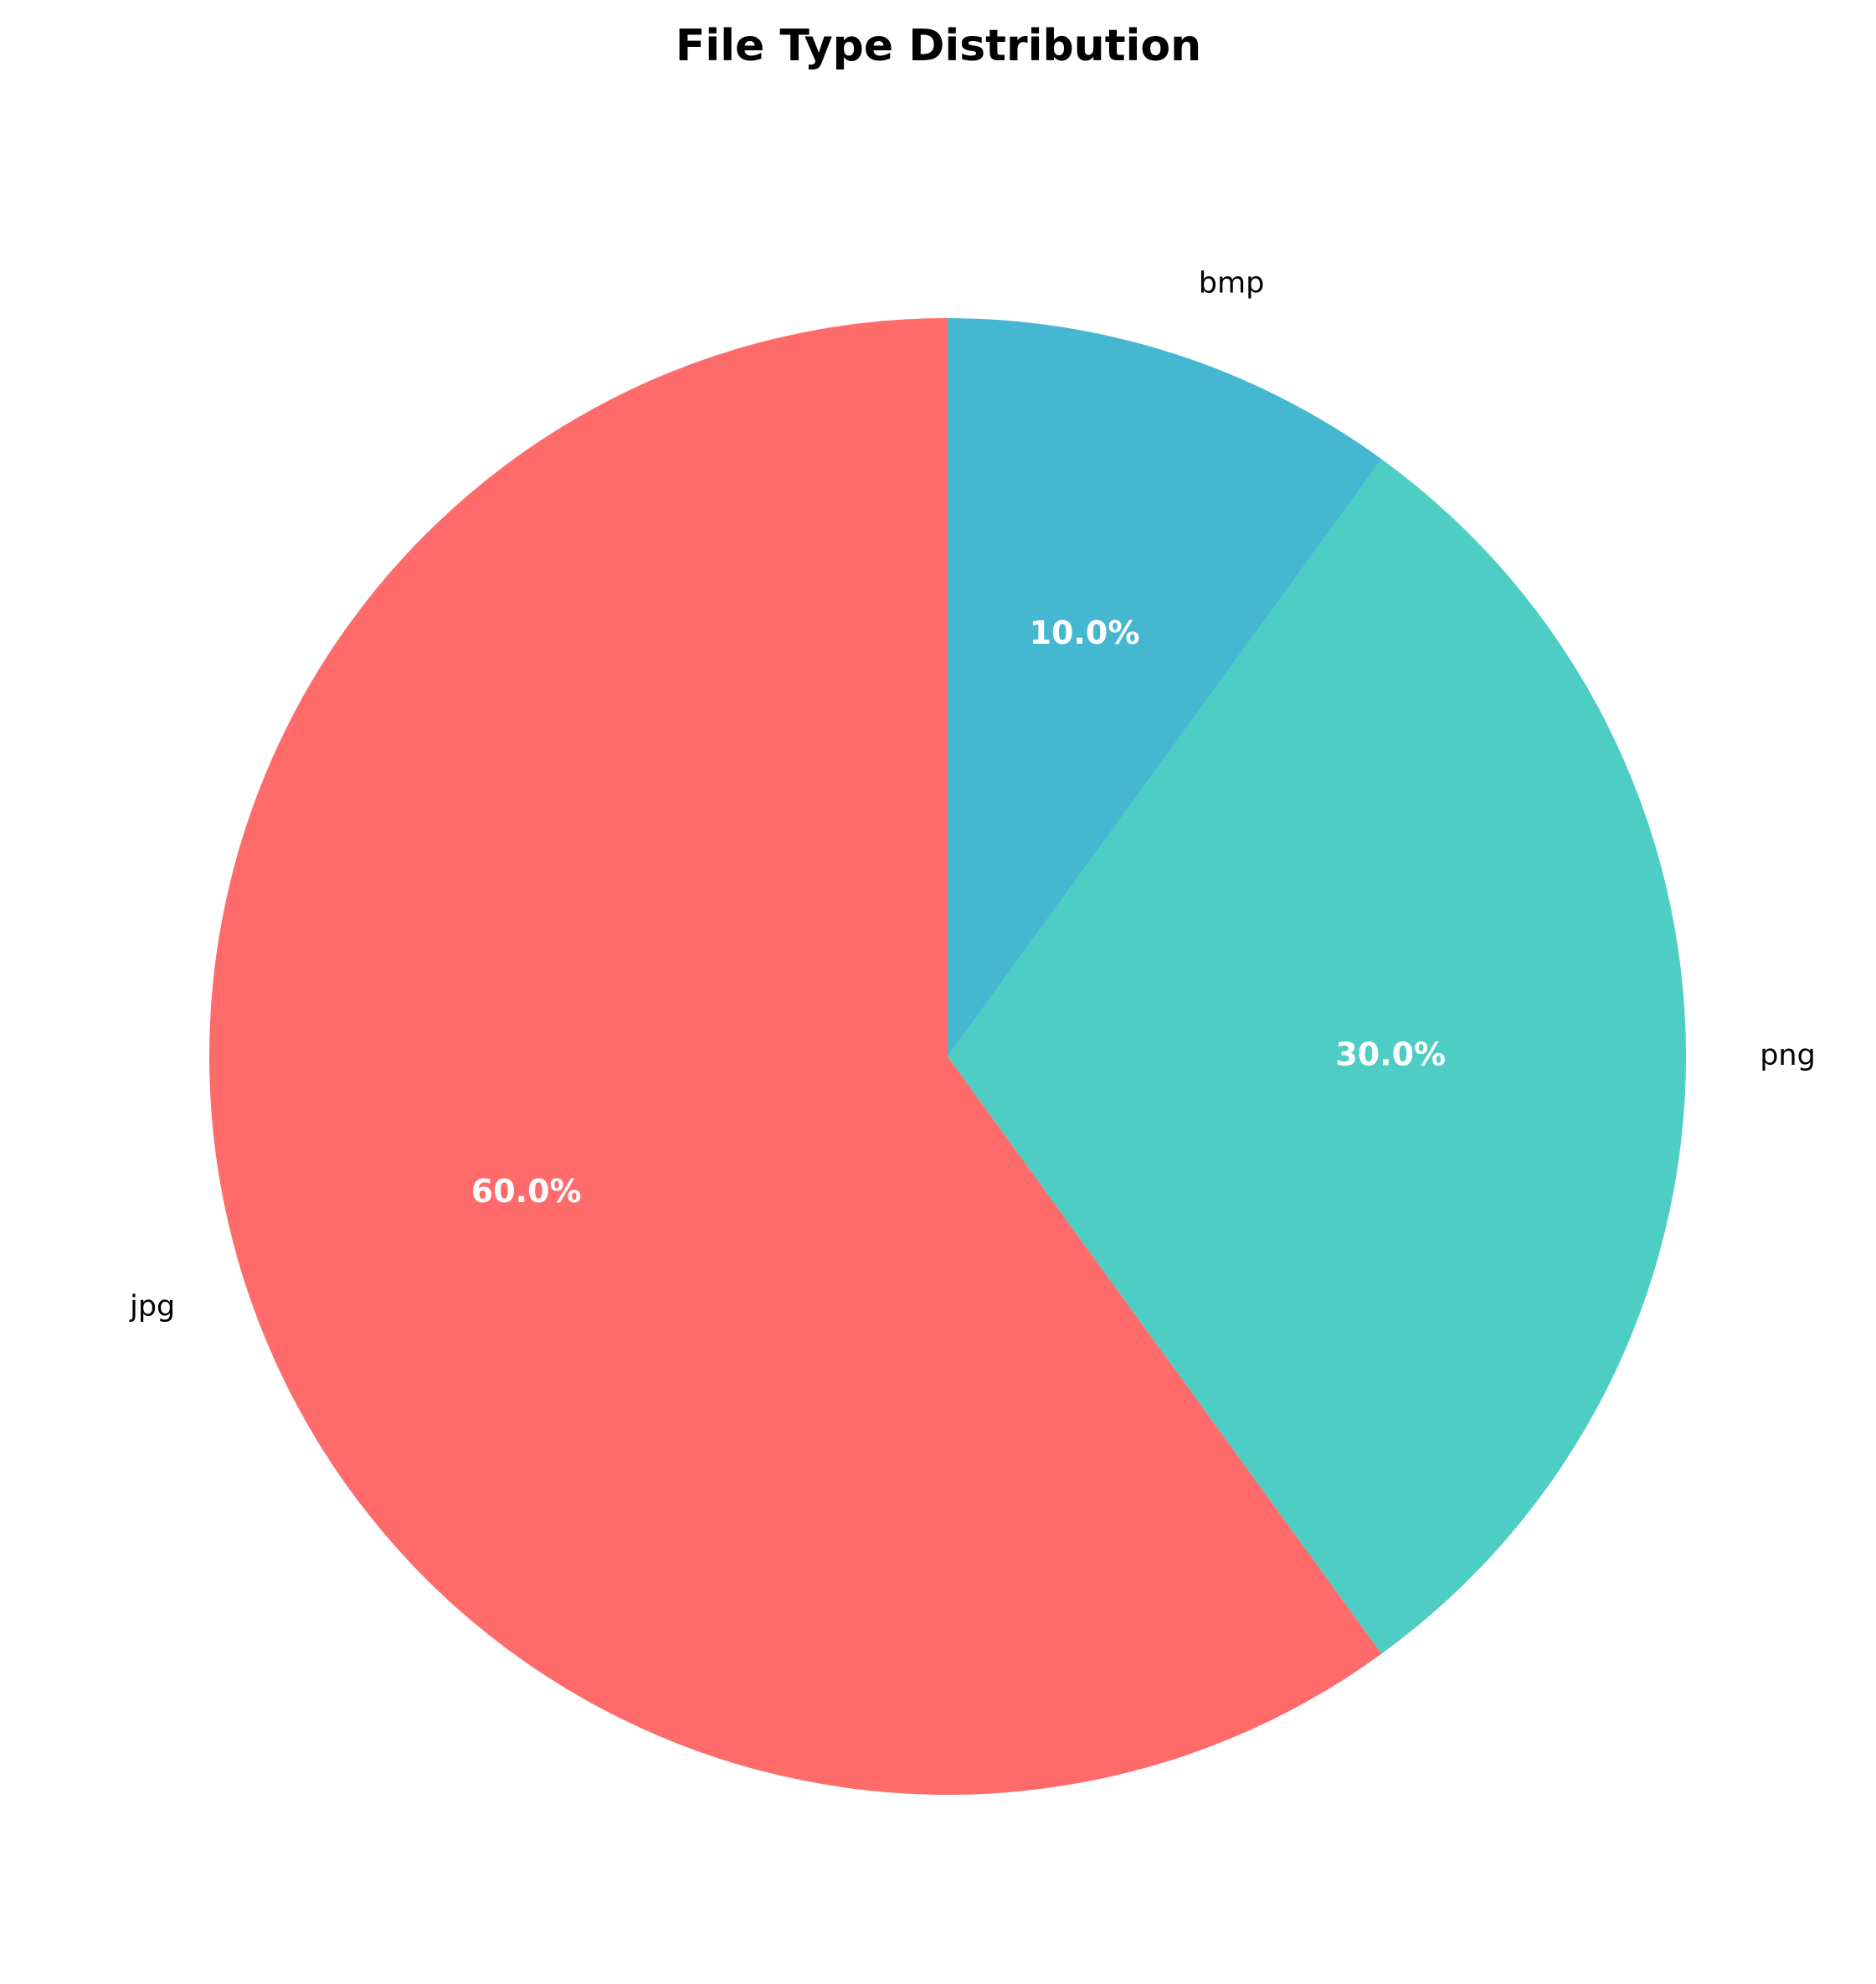 Image resolution: width=1876 pixels, height=1984 pixels. Describe the element at coordinates (152, 1307) in the screenshot. I see `slice-label-jpg: jpg` at that location.